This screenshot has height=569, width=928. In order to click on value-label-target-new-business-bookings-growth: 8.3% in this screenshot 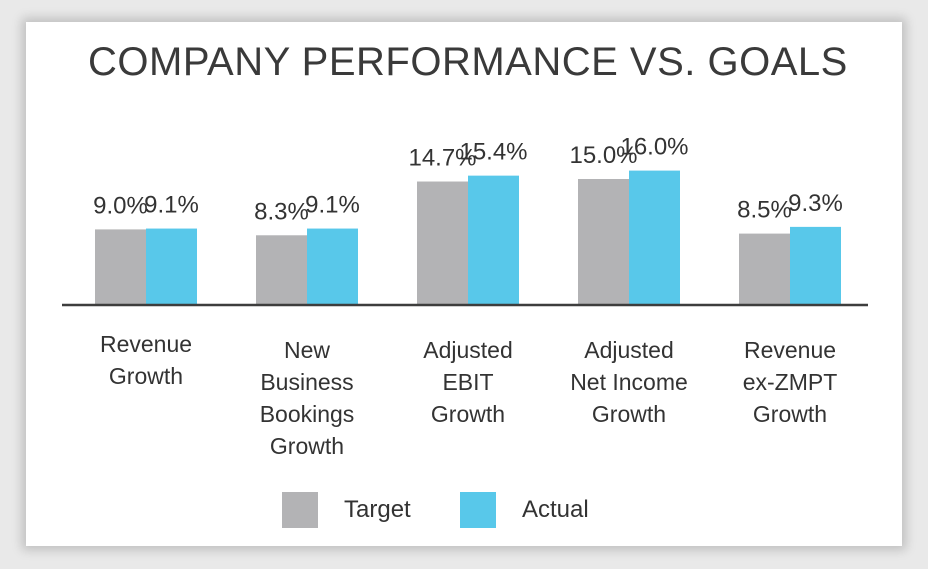, I will do `click(281, 211)`.